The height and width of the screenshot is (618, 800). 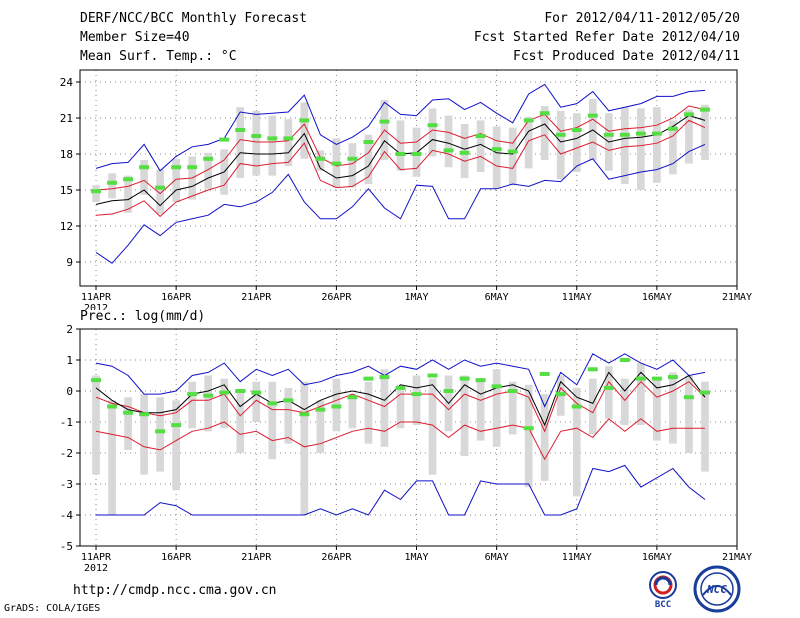 What do you see at coordinates (400, 399) in the screenshot?
I see `prec-mean-line` at bounding box center [400, 399].